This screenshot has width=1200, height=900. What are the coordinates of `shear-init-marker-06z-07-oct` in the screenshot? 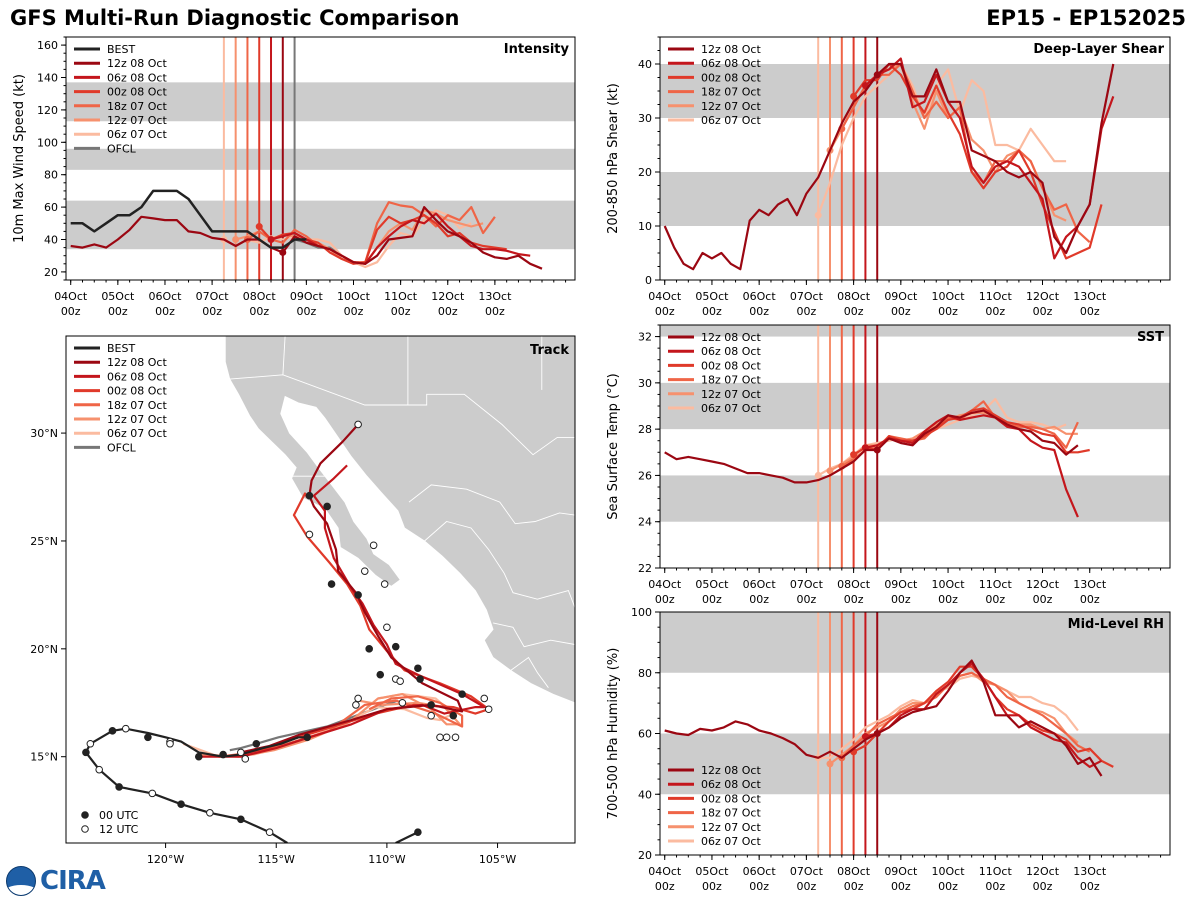 It's located at (818, 215).